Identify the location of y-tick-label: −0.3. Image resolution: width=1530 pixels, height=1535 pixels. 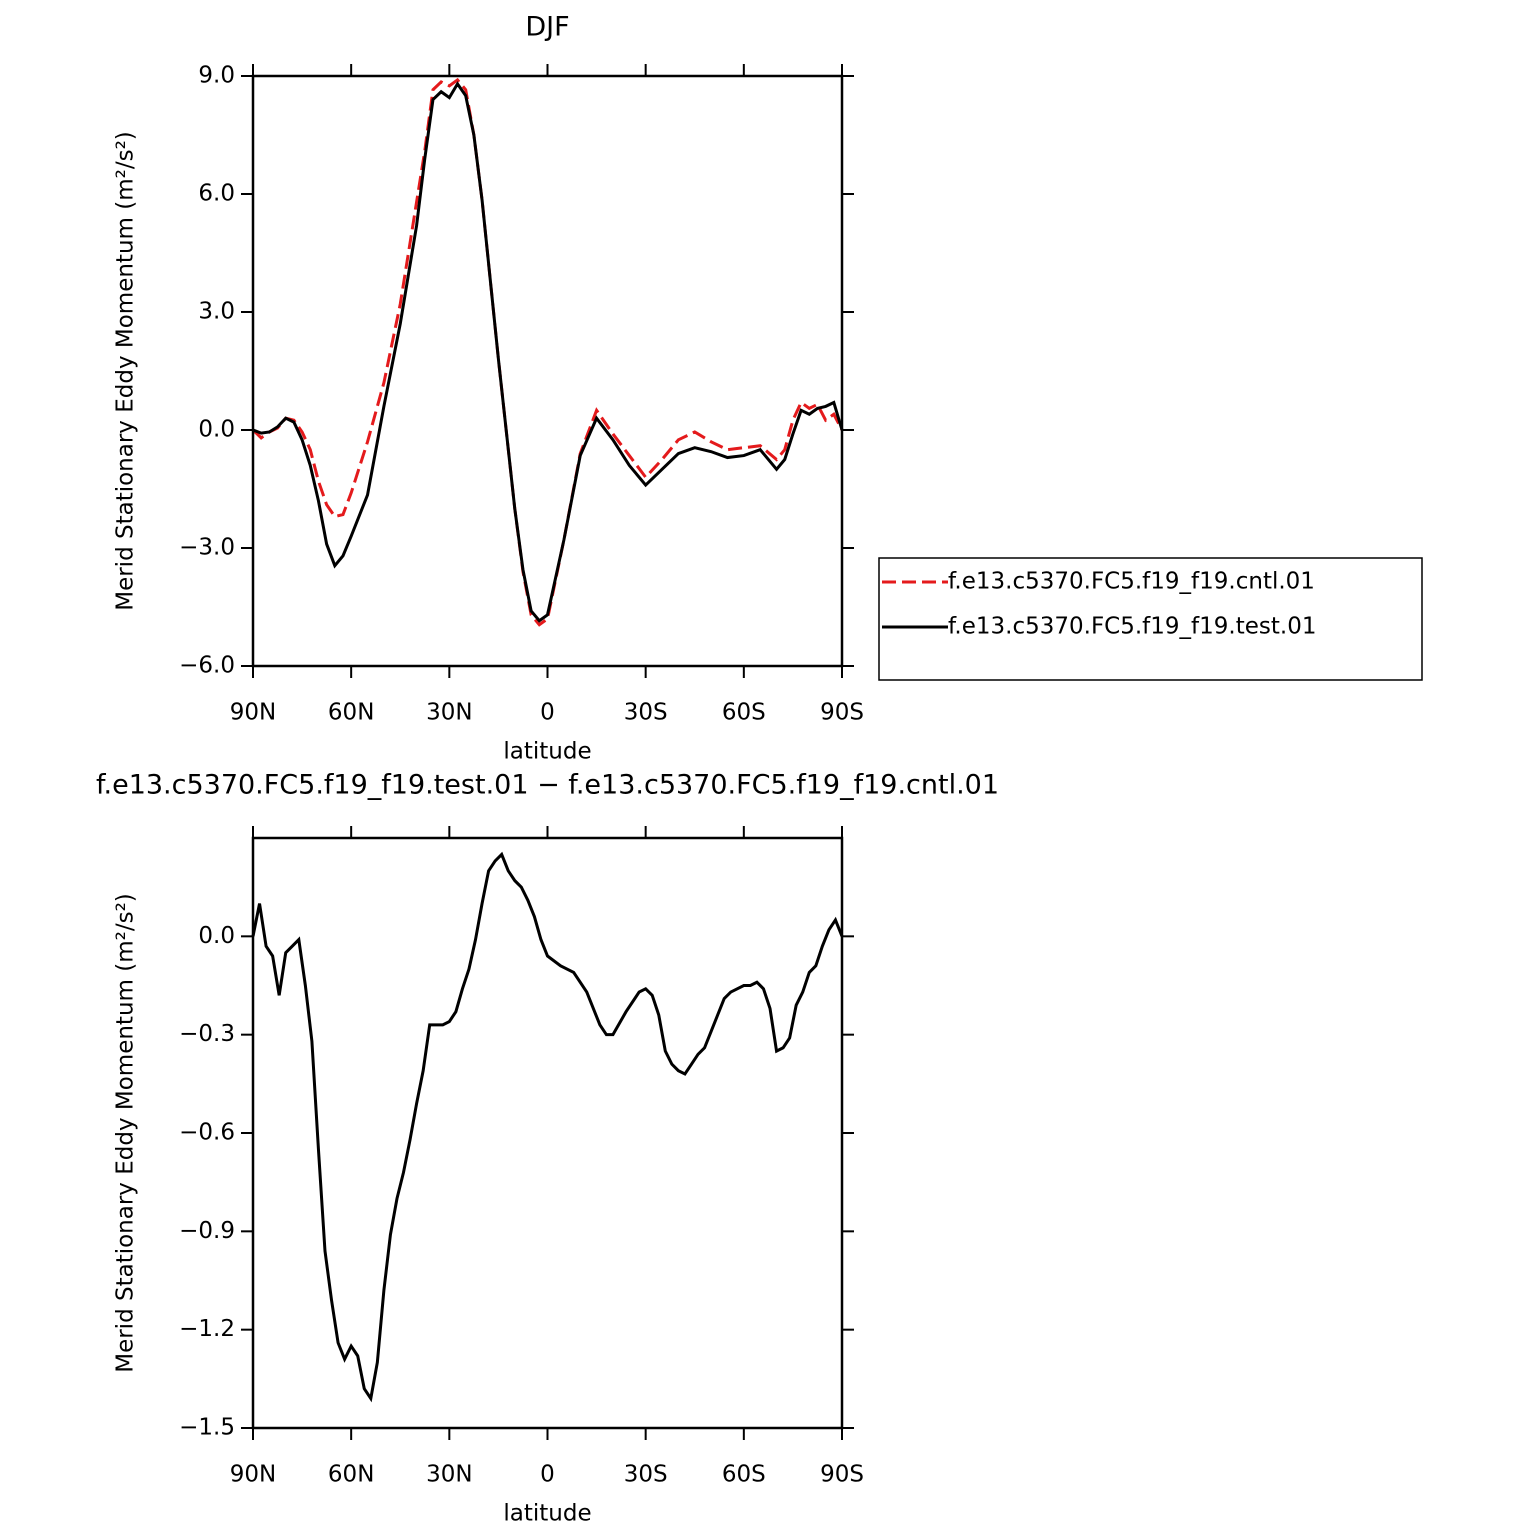
(207, 1034).